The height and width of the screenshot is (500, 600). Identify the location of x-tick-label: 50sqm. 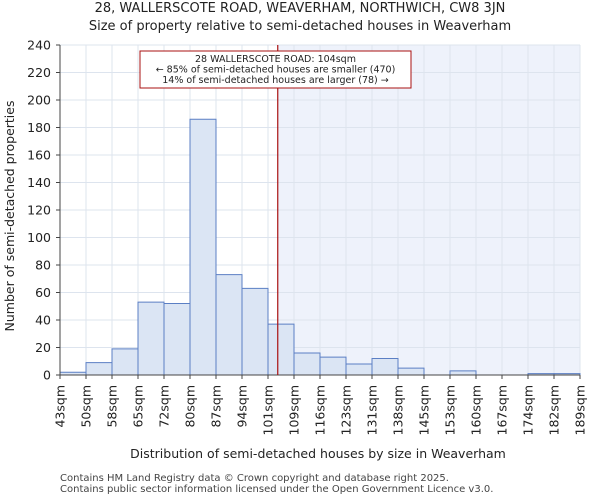
(86, 406).